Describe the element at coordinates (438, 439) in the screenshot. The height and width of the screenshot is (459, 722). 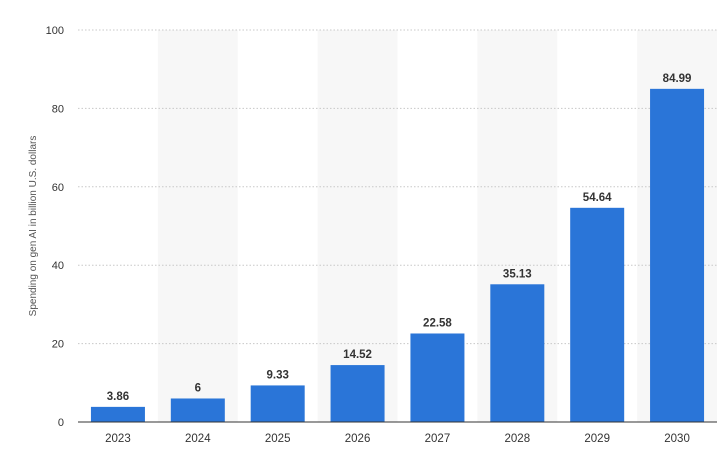
I see `x-tick-label: 2027` at that location.